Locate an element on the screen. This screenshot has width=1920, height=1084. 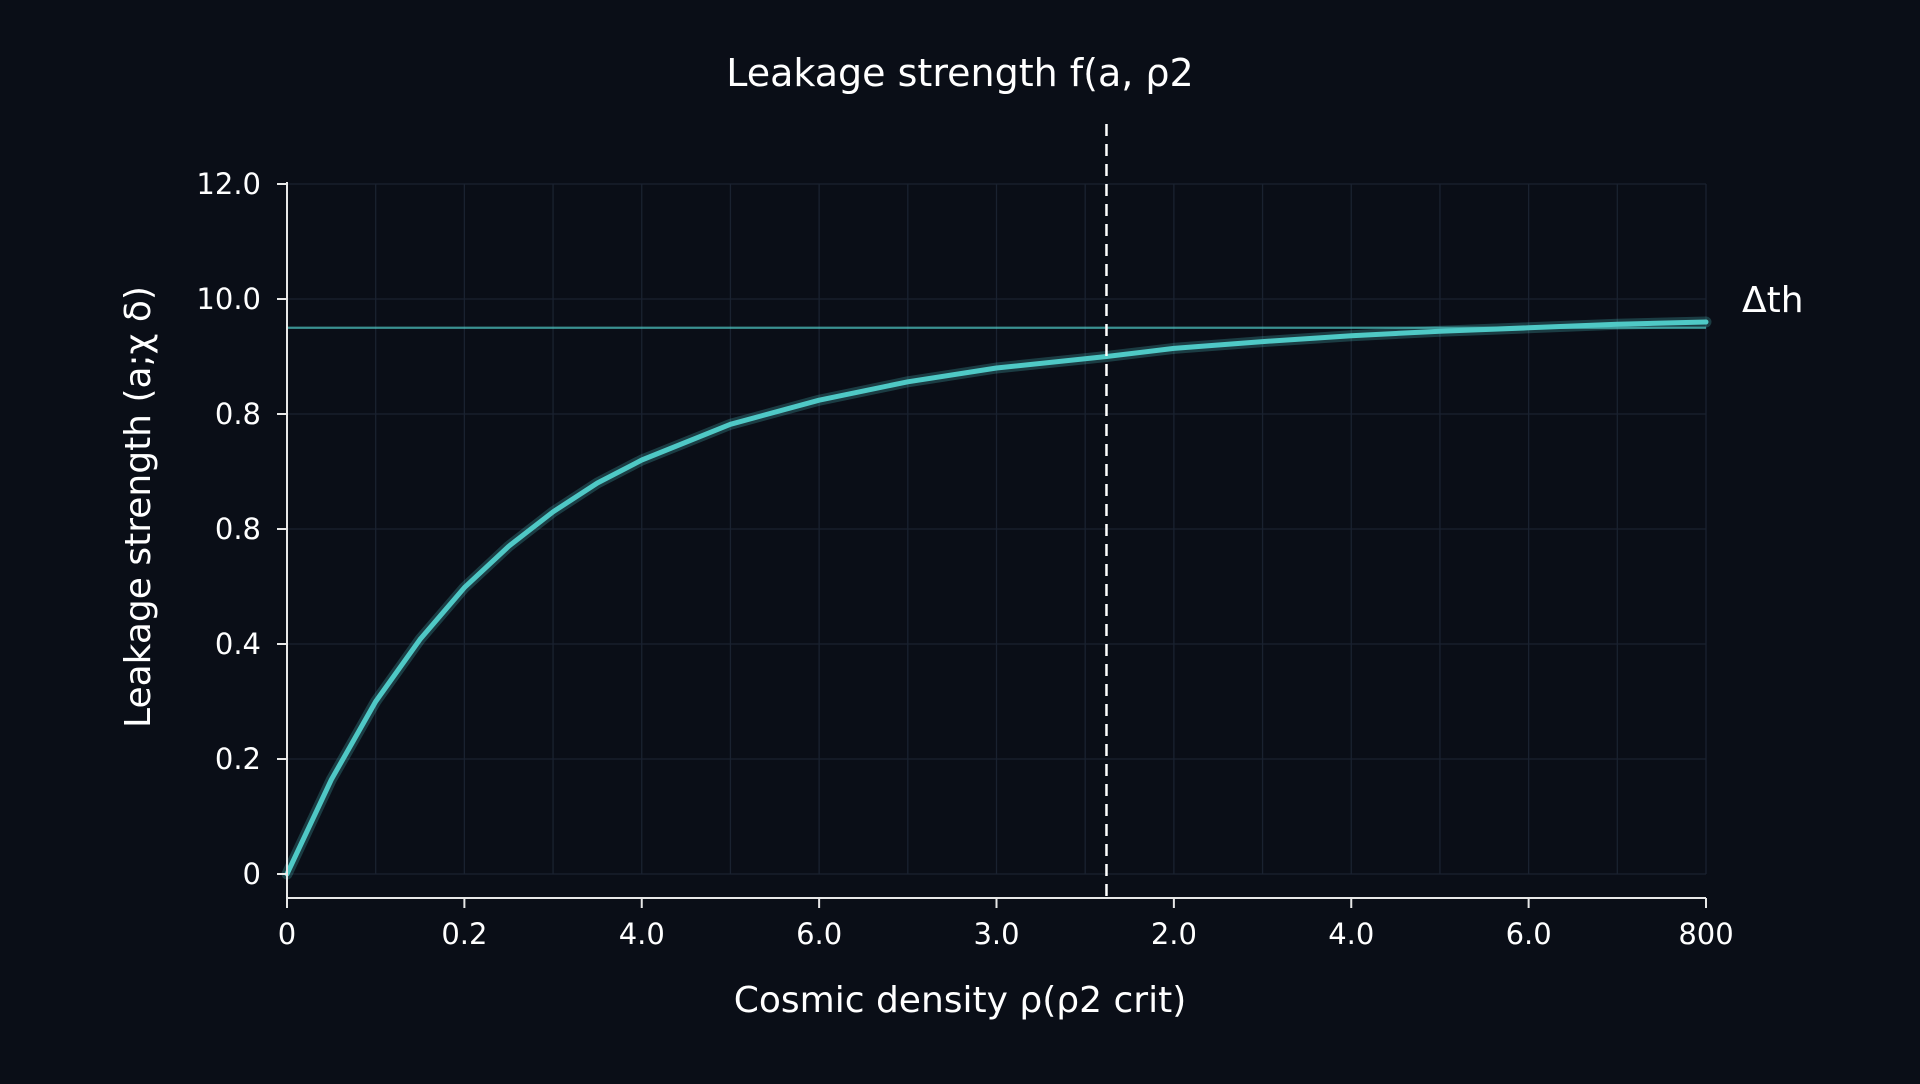
y-tick-label: 10.0 is located at coordinates (228, 299).